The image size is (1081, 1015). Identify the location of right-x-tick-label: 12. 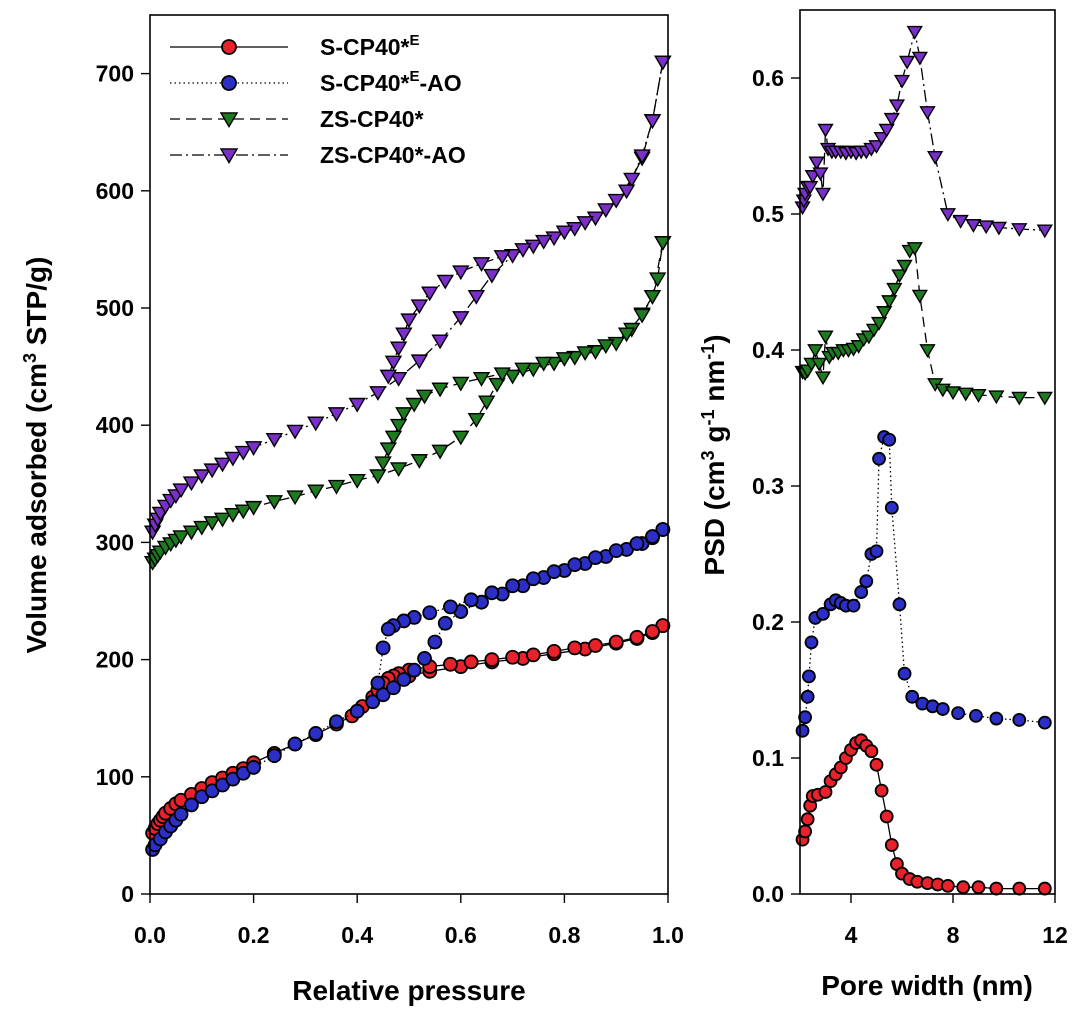
(1055, 935).